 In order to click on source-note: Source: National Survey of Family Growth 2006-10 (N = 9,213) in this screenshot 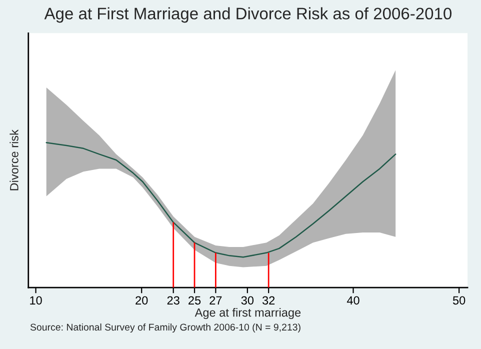, I will do `click(165, 328)`.